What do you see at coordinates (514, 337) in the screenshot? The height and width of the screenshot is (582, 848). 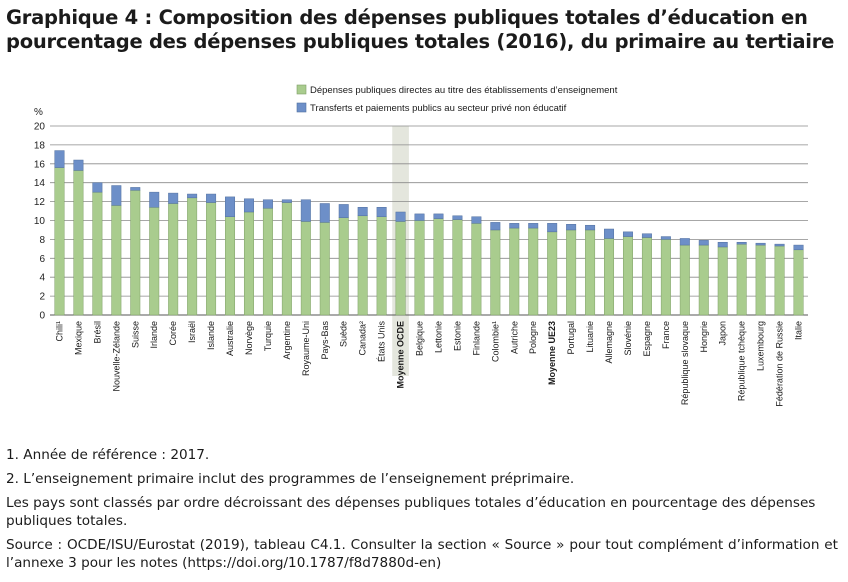 I see `x-tick-label: Autriche` at bounding box center [514, 337].